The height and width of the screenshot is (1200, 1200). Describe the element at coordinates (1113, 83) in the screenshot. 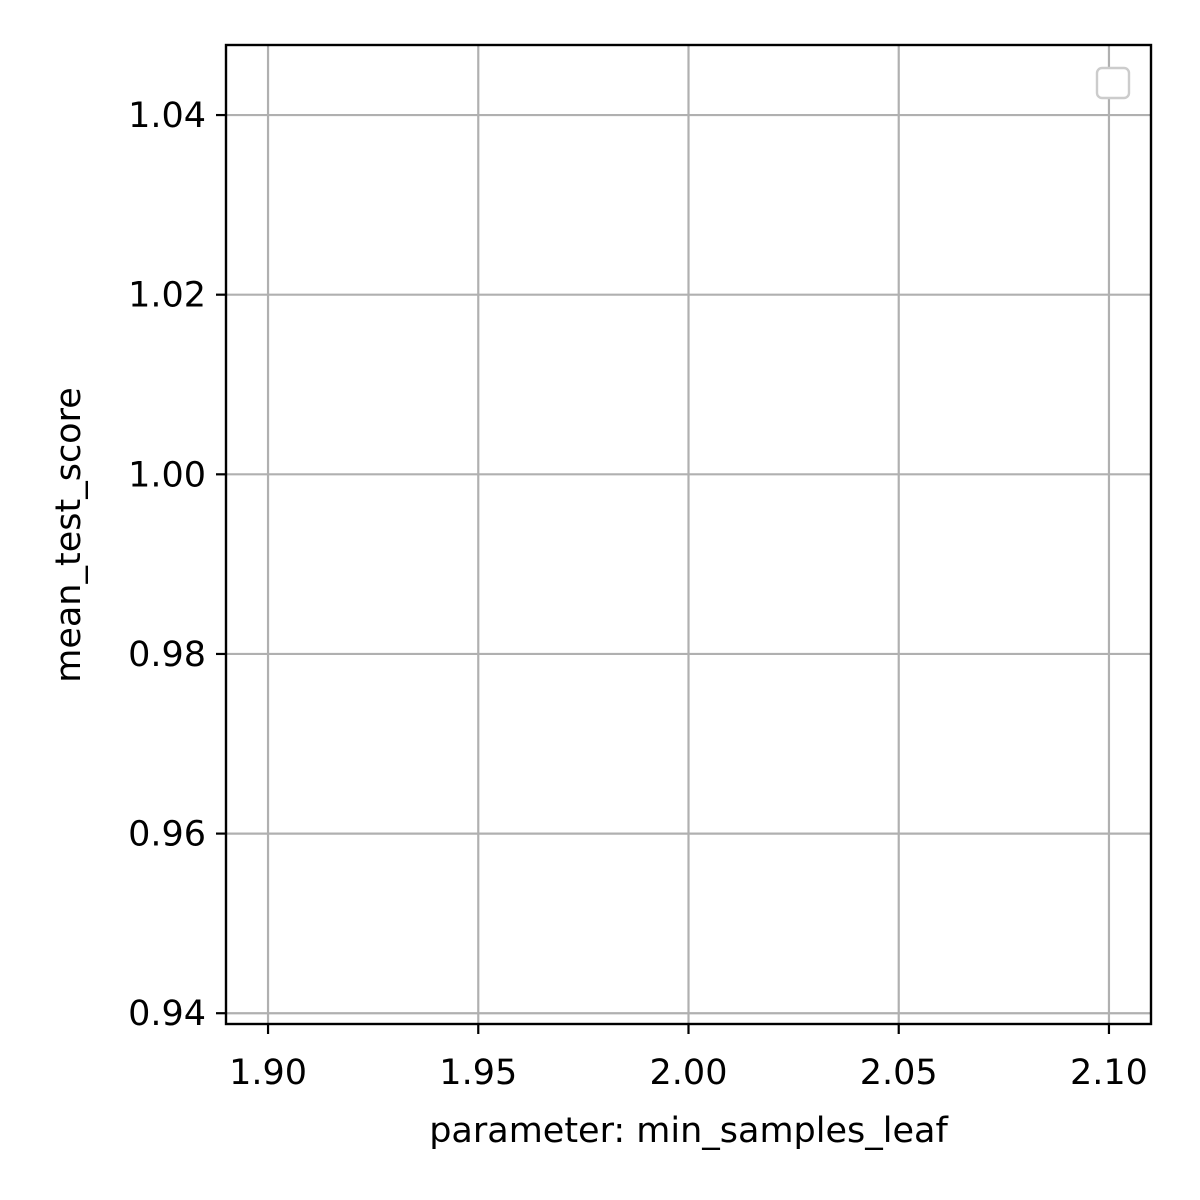

I see `legend-box` at that location.